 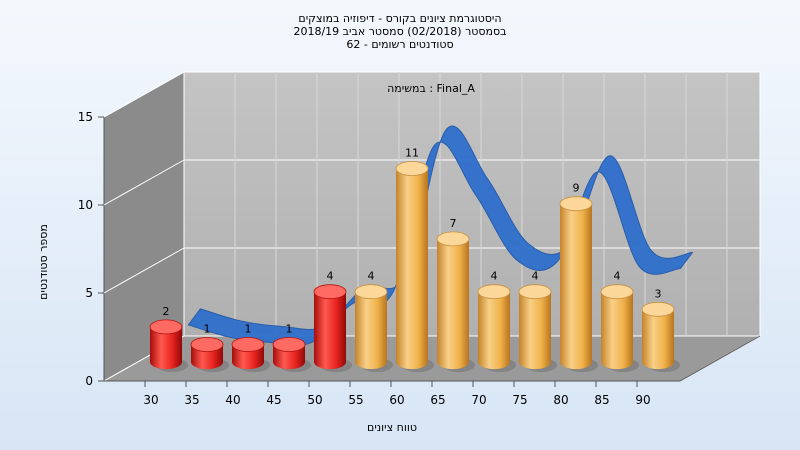 I want to click on bar-value-label: 3, so click(x=658, y=293).